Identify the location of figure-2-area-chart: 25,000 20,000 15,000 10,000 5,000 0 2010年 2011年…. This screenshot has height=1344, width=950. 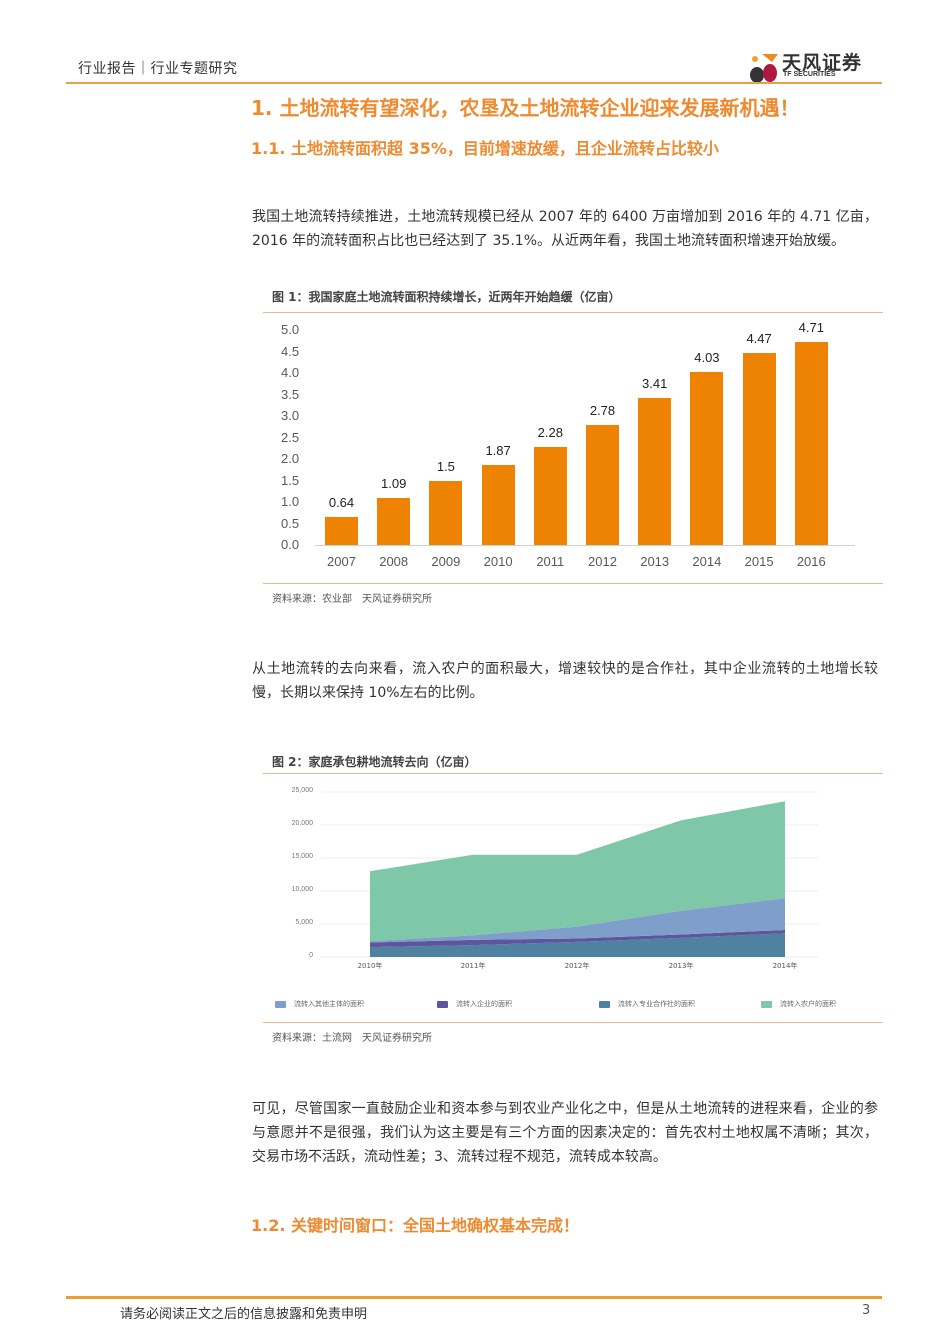
(573, 900).